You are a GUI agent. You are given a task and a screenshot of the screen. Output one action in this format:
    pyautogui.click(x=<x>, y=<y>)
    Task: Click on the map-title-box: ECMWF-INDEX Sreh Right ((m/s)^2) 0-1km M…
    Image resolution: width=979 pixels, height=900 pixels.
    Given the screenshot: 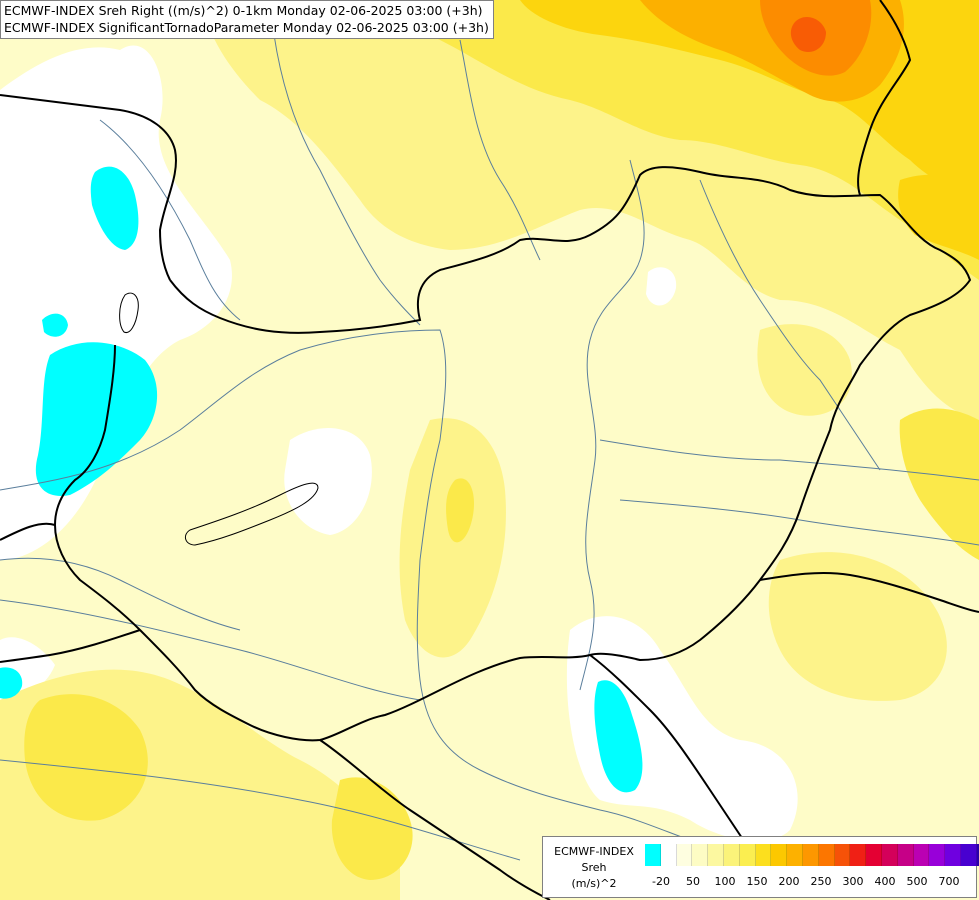 What is the action you would take?
    pyautogui.click(x=247, y=19)
    